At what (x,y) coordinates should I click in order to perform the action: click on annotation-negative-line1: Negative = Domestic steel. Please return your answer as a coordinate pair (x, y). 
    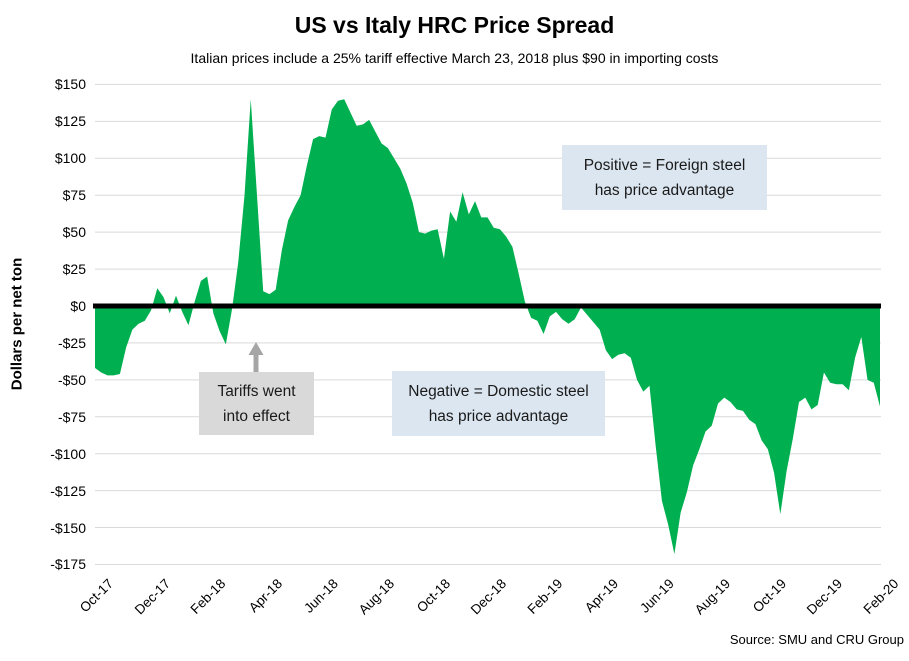
    Looking at the image, I should click on (498, 391).